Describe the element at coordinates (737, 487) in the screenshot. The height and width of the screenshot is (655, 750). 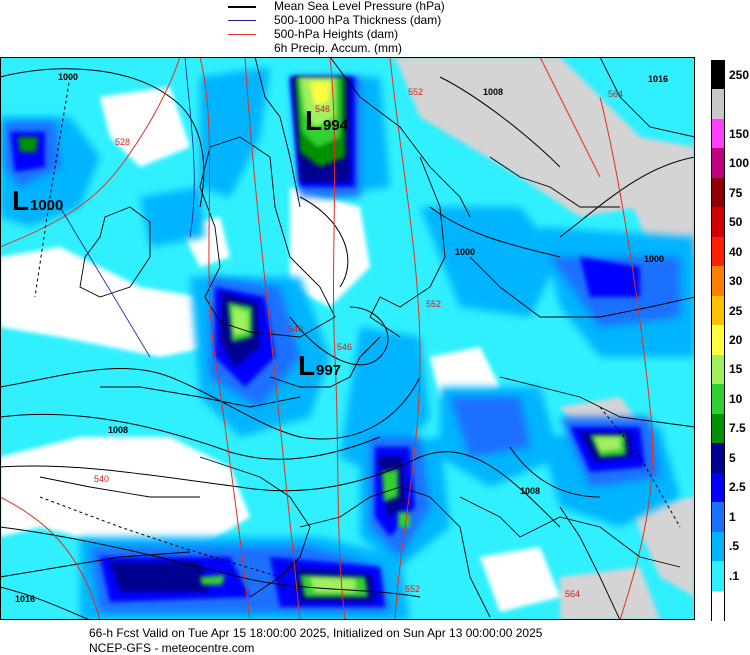
I see `colorbar-label: 2.5` at that location.